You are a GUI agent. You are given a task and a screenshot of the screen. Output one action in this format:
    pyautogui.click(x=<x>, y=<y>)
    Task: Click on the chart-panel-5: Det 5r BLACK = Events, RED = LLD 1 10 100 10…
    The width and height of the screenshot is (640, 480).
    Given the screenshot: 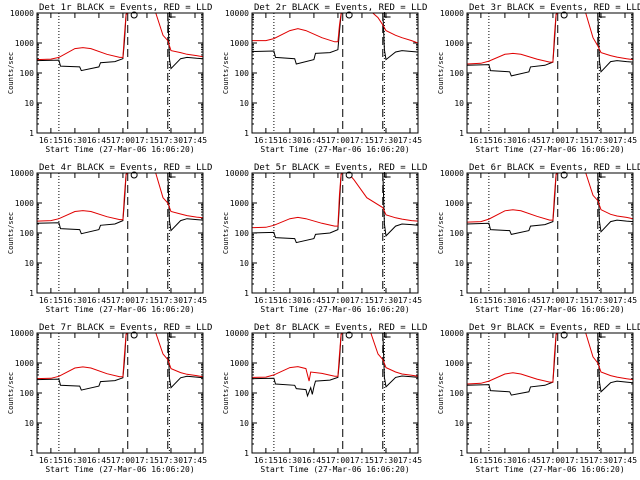 What is the action you would take?
    pyautogui.click(x=324, y=238)
    